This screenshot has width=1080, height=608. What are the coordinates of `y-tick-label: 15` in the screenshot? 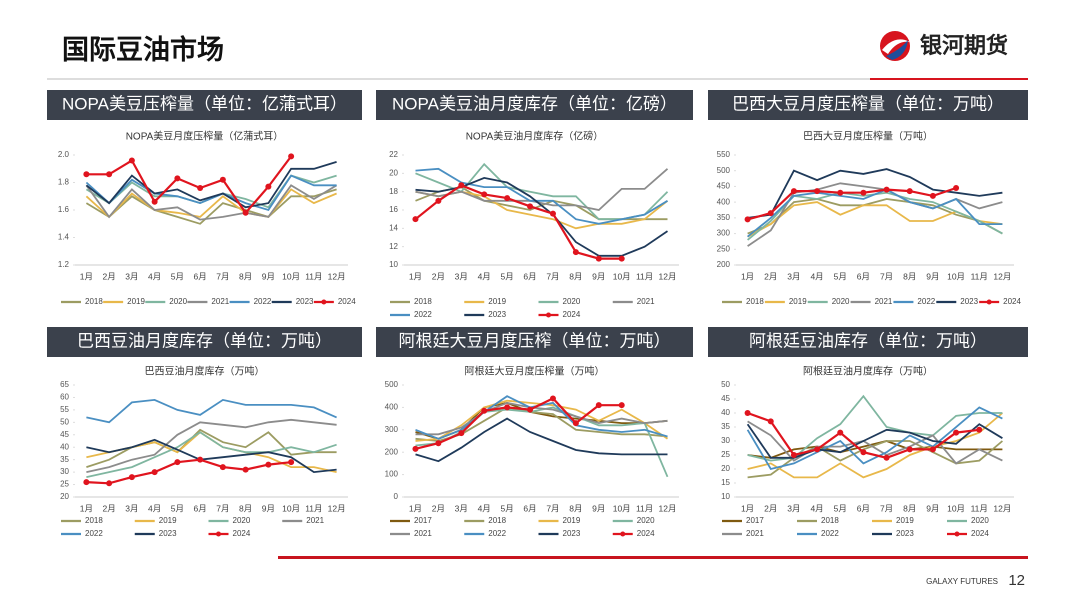 It's located at (725, 482).